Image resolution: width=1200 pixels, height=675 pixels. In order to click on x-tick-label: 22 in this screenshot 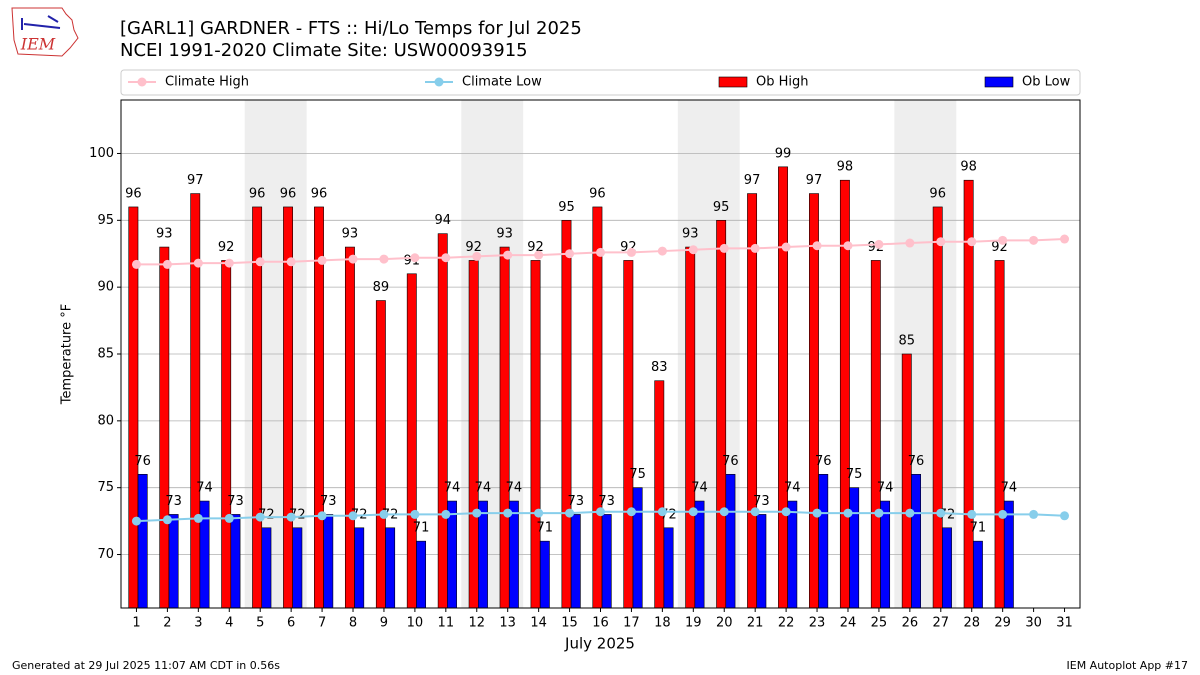, I will do `click(786, 623)`.